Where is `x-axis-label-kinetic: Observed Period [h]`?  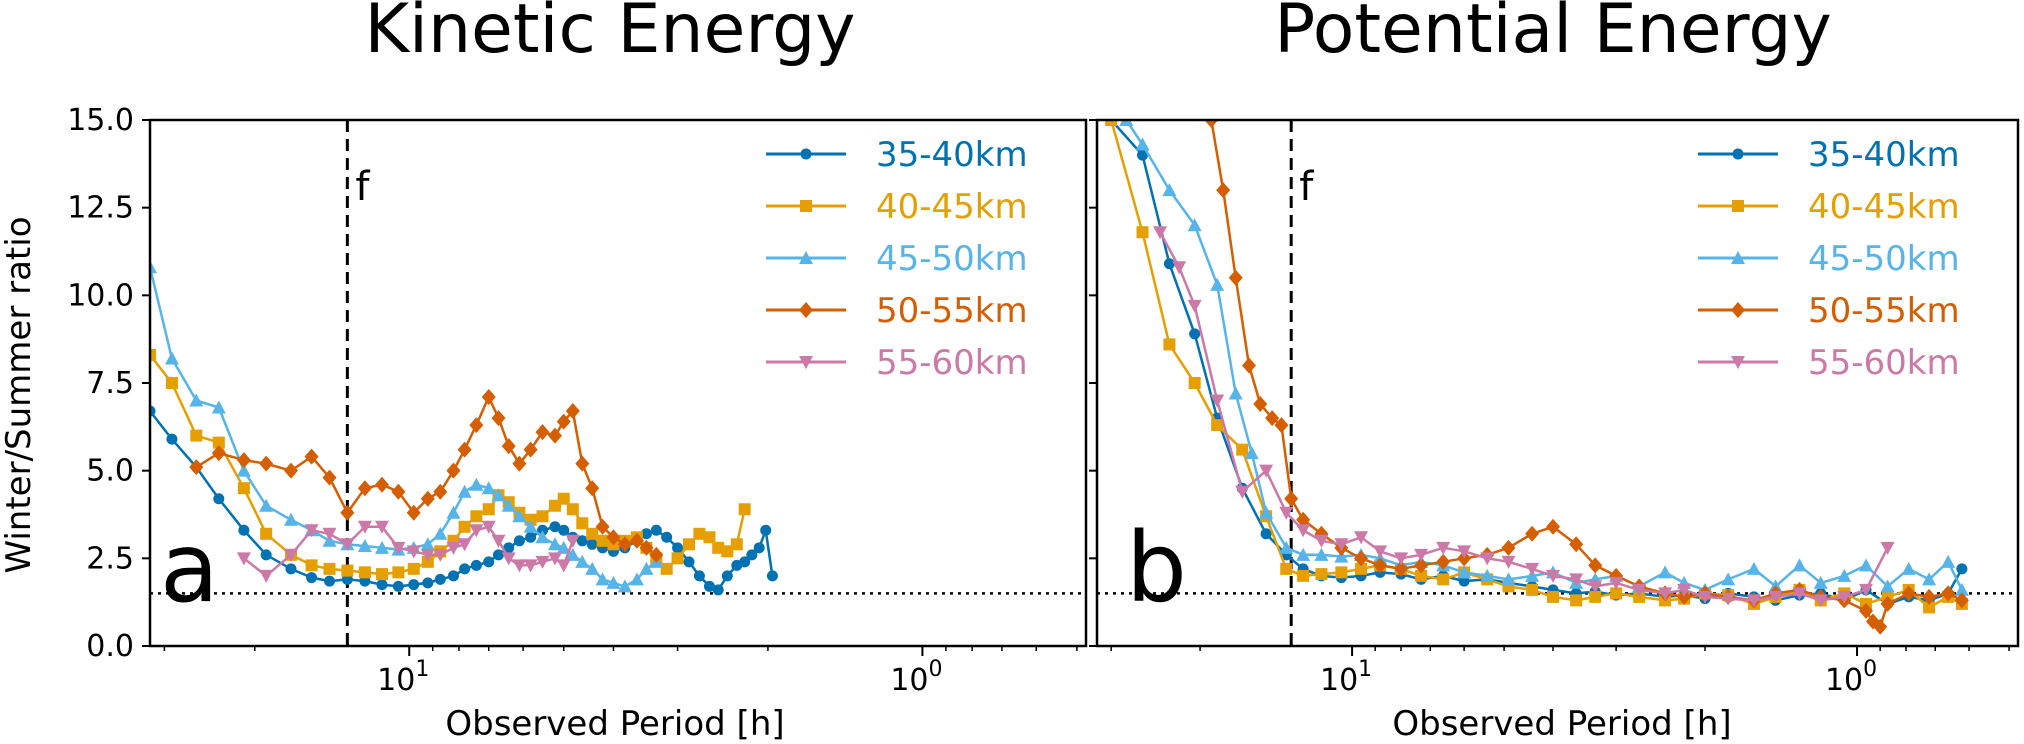 x-axis-label-kinetic: Observed Period [h] is located at coordinates (614, 724).